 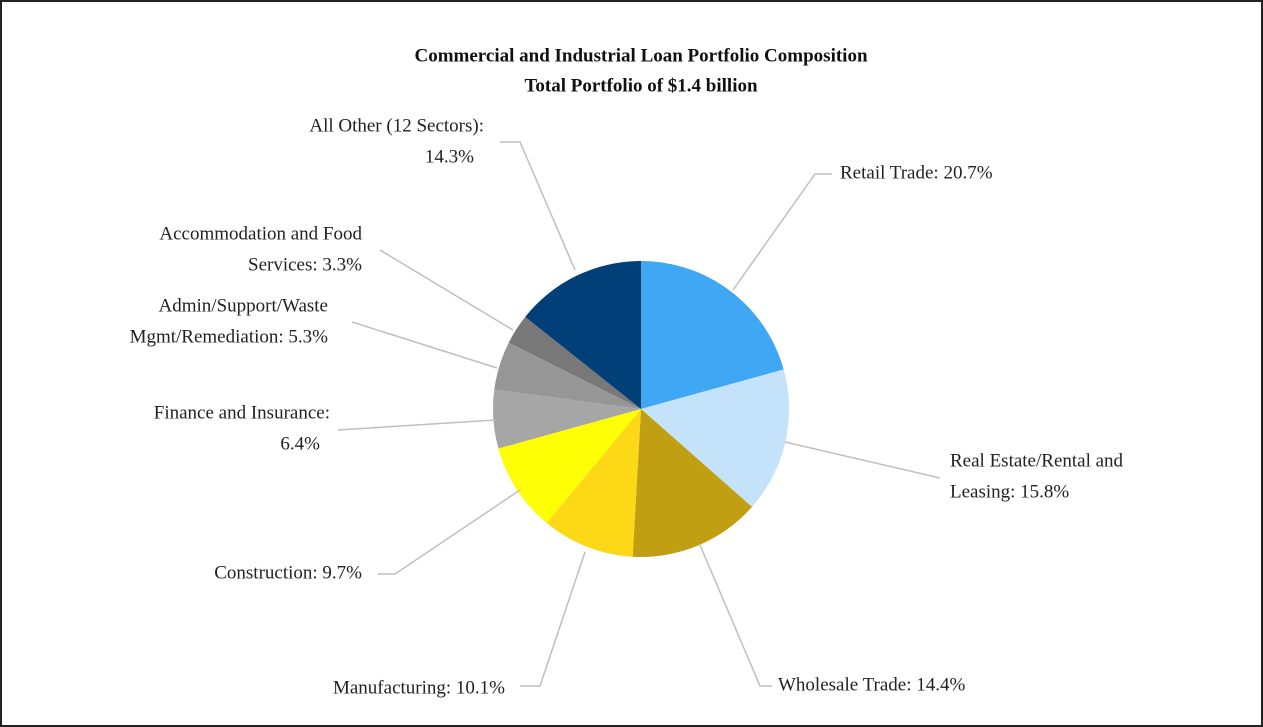 What do you see at coordinates (305, 264) in the screenshot?
I see `slice-label: Services: 3.3%` at bounding box center [305, 264].